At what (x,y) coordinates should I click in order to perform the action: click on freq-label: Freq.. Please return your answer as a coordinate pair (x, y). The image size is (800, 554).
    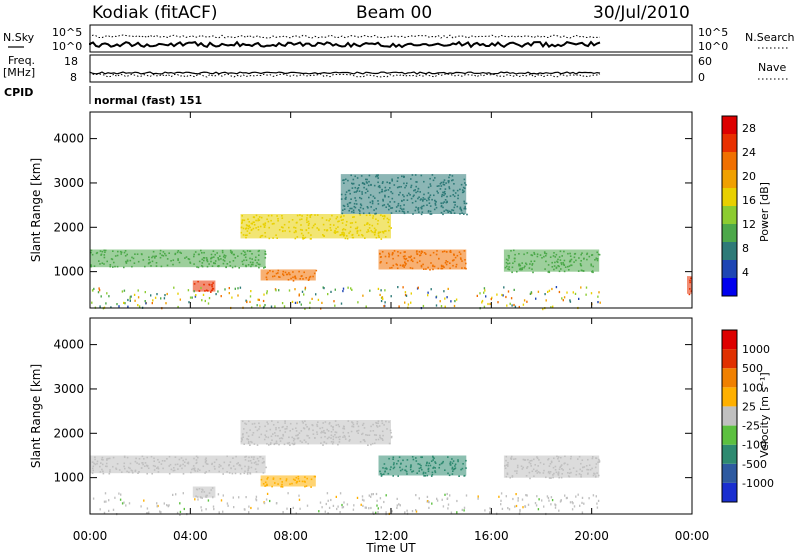
    Looking at the image, I should click on (21, 60).